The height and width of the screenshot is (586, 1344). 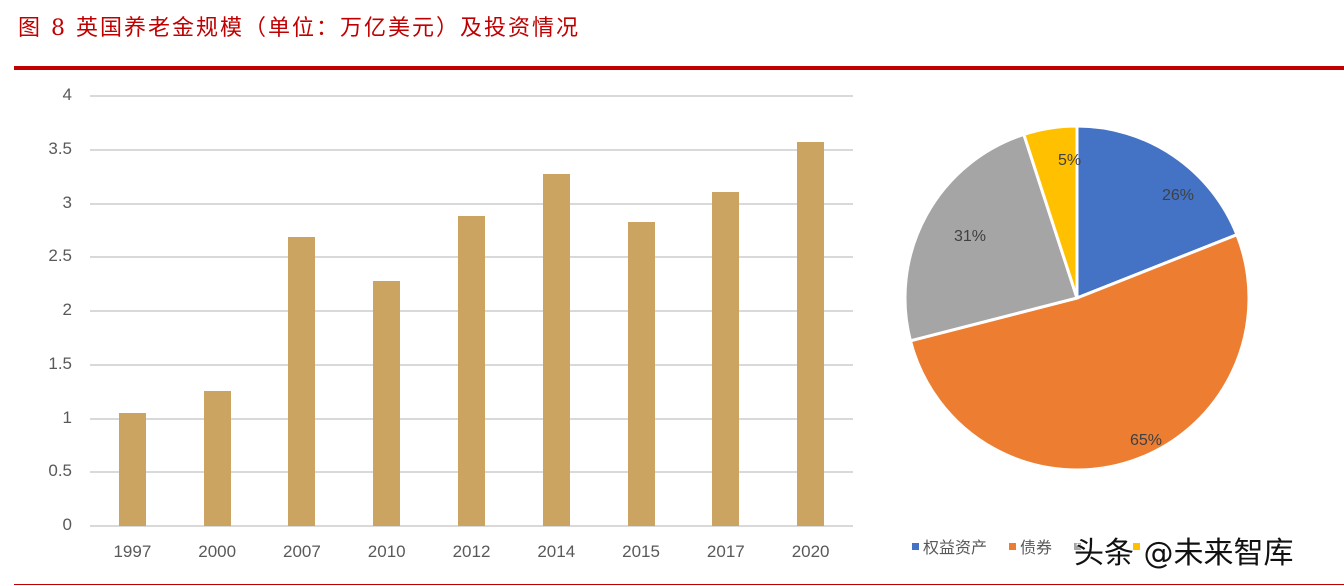 What do you see at coordinates (679, 584) in the screenshot?
I see `bottom-divider` at bounding box center [679, 584].